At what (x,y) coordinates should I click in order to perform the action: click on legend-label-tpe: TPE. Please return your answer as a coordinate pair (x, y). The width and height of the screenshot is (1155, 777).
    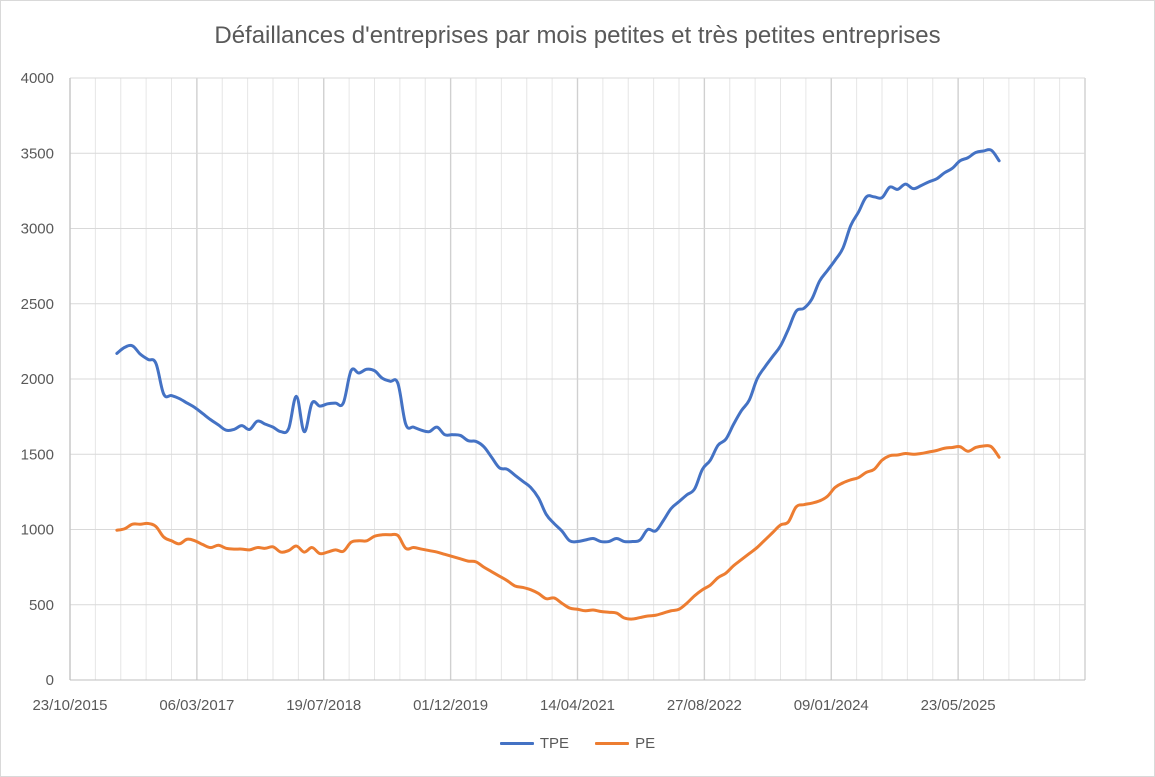
    Looking at the image, I should click on (554, 743).